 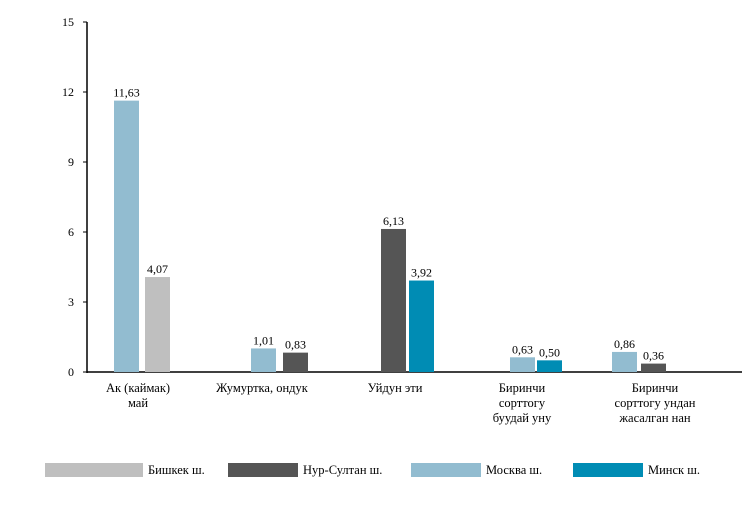 I want to click on legend-label: Нур-Султан ш., so click(x=342, y=470).